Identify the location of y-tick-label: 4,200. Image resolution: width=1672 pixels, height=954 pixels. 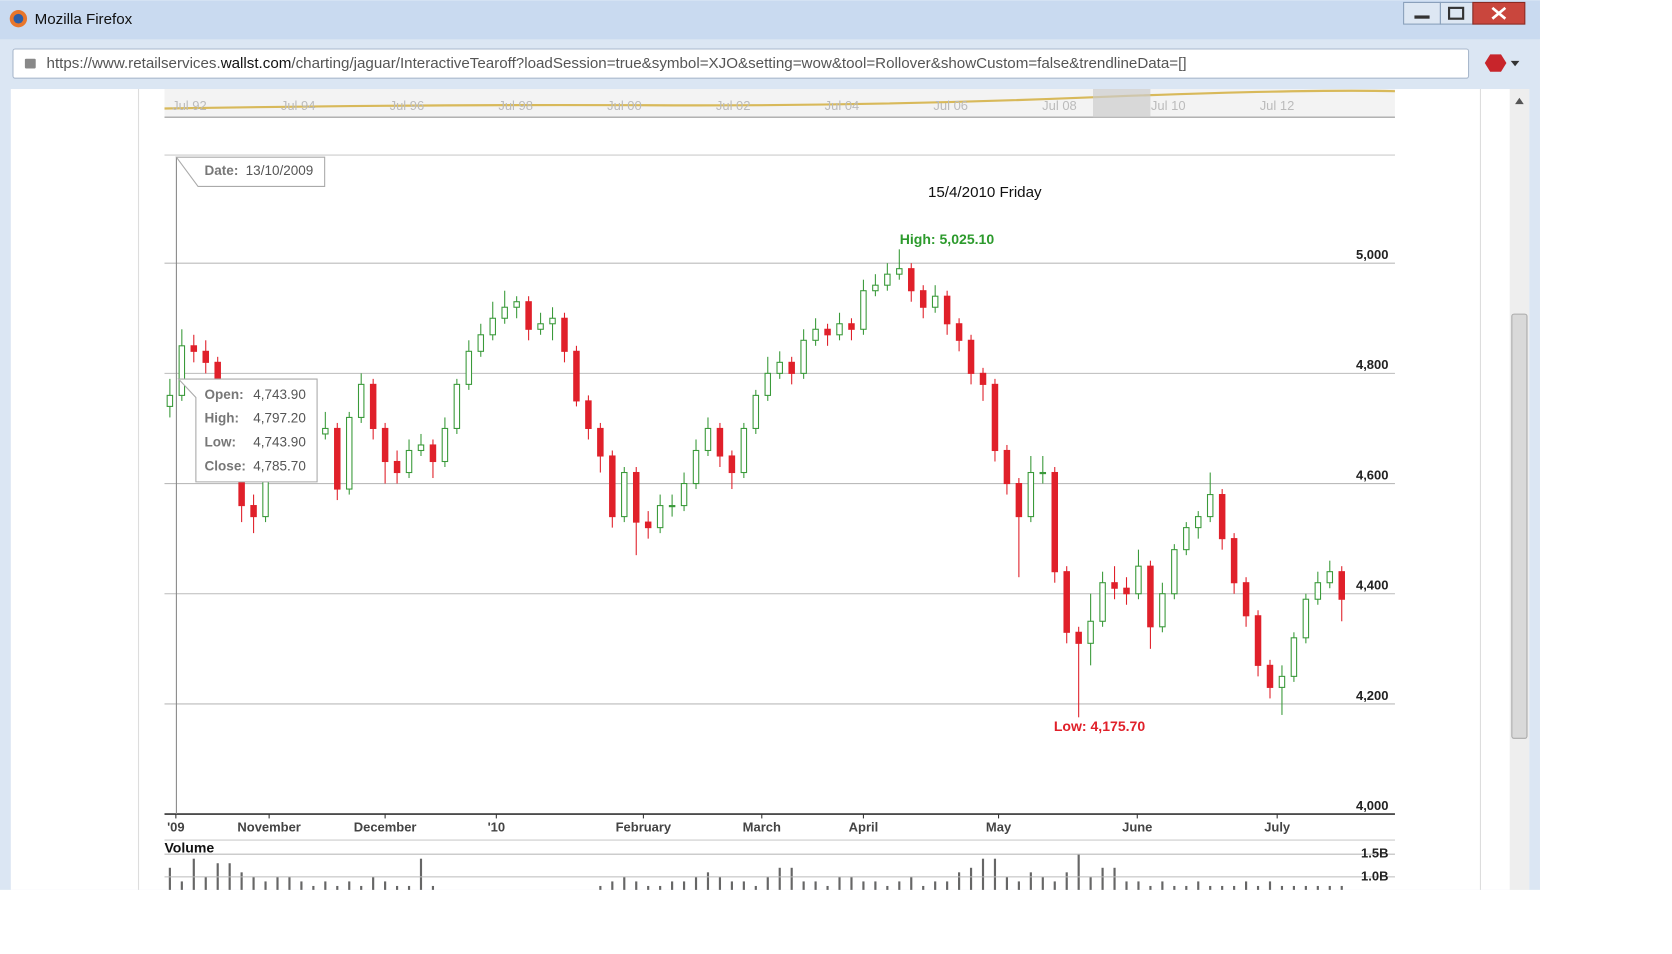
(1372, 695).